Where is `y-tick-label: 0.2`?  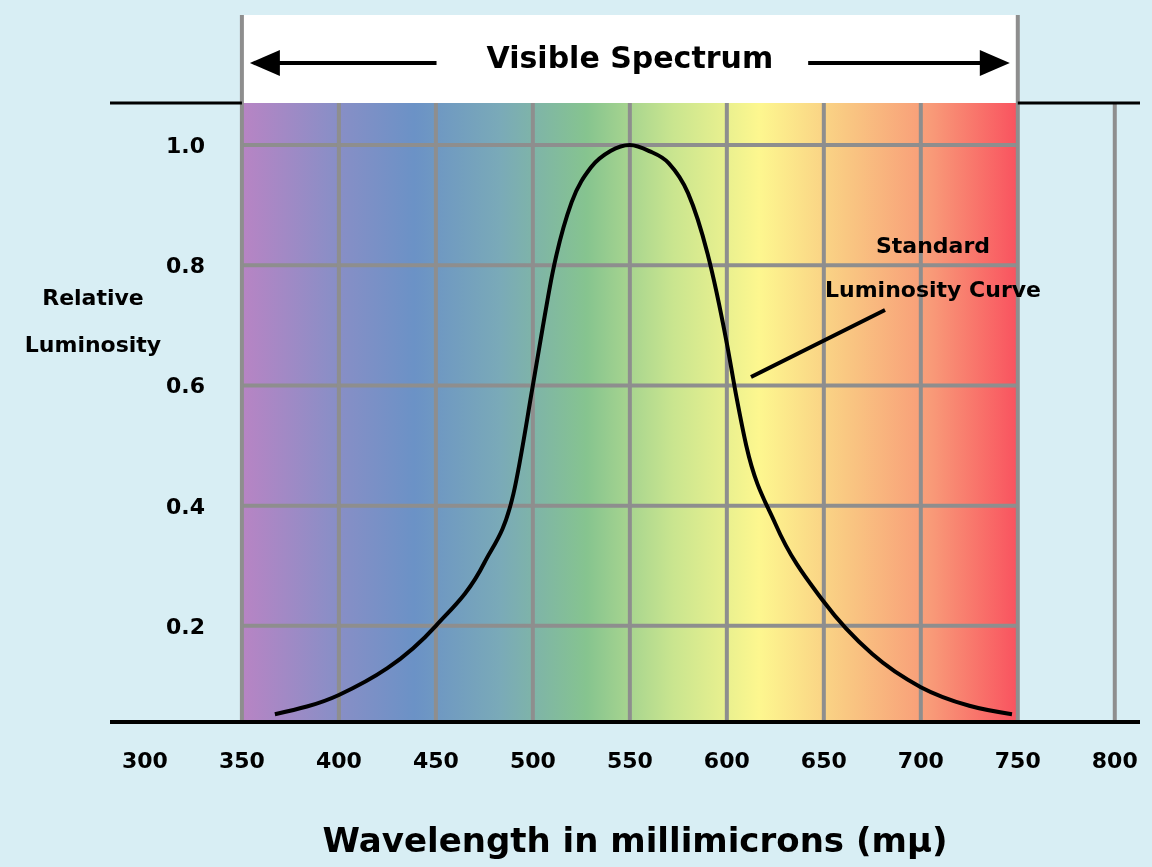
y-tick-label: 0.2 is located at coordinates (185, 626).